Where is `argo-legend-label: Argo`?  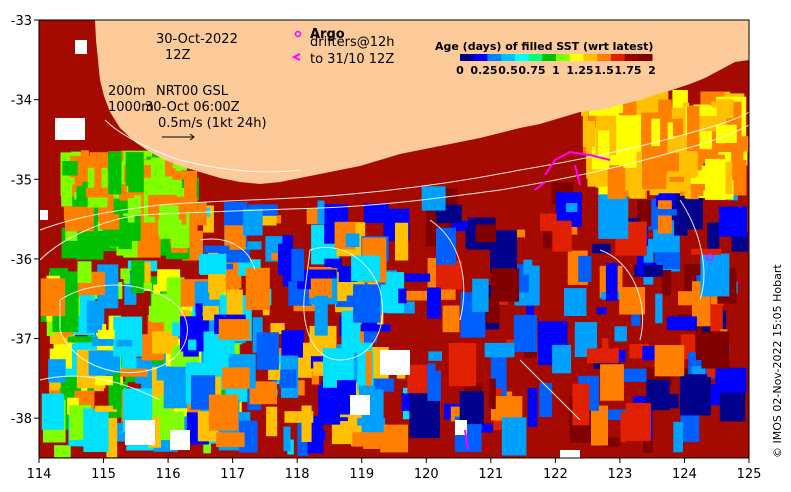
argo-legend-label: Argo is located at coordinates (327, 34).